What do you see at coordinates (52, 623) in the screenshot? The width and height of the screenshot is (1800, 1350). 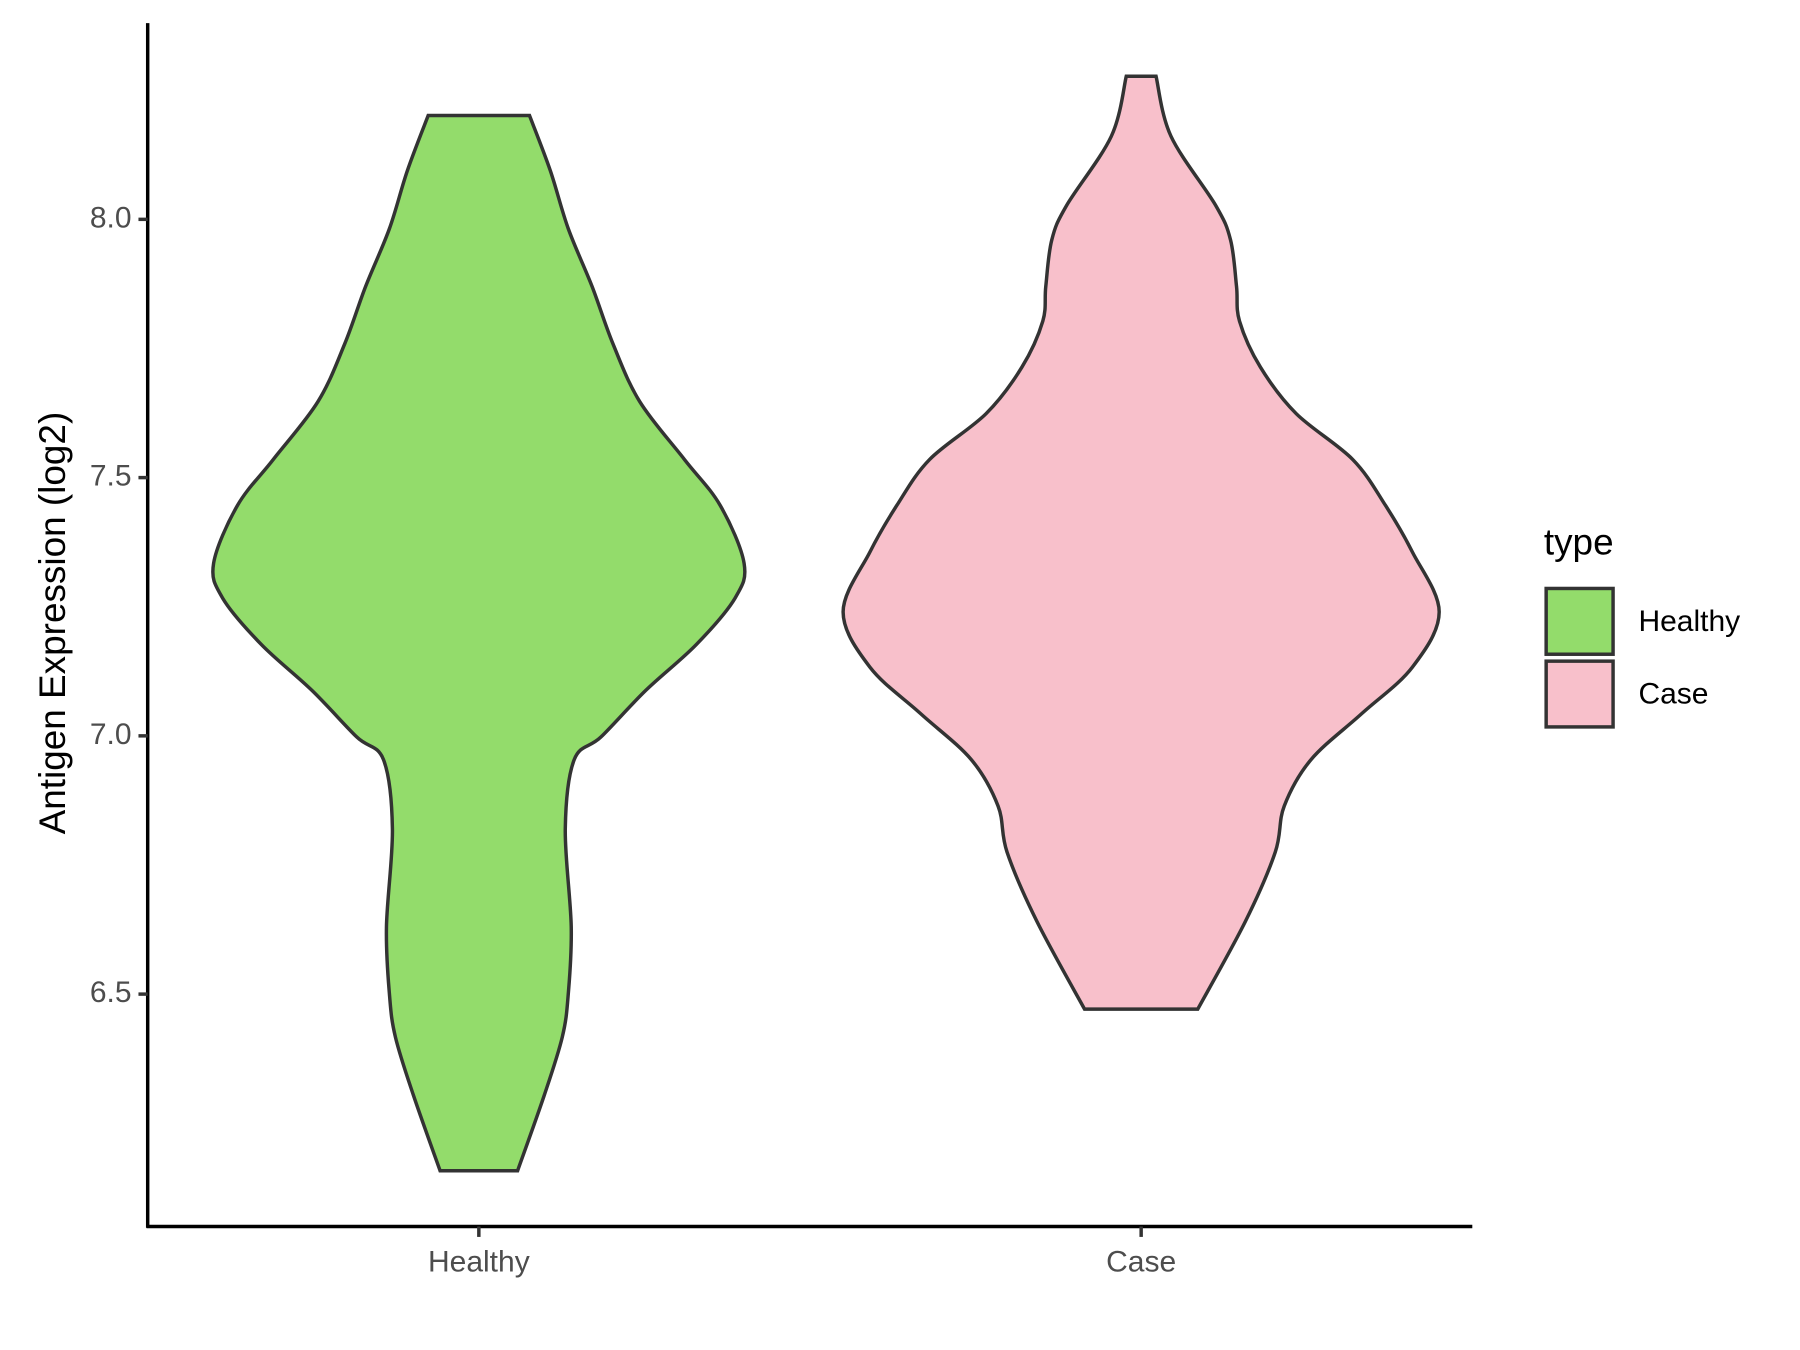 I see `y-axis-title: Antigen Expression (log2)` at bounding box center [52, 623].